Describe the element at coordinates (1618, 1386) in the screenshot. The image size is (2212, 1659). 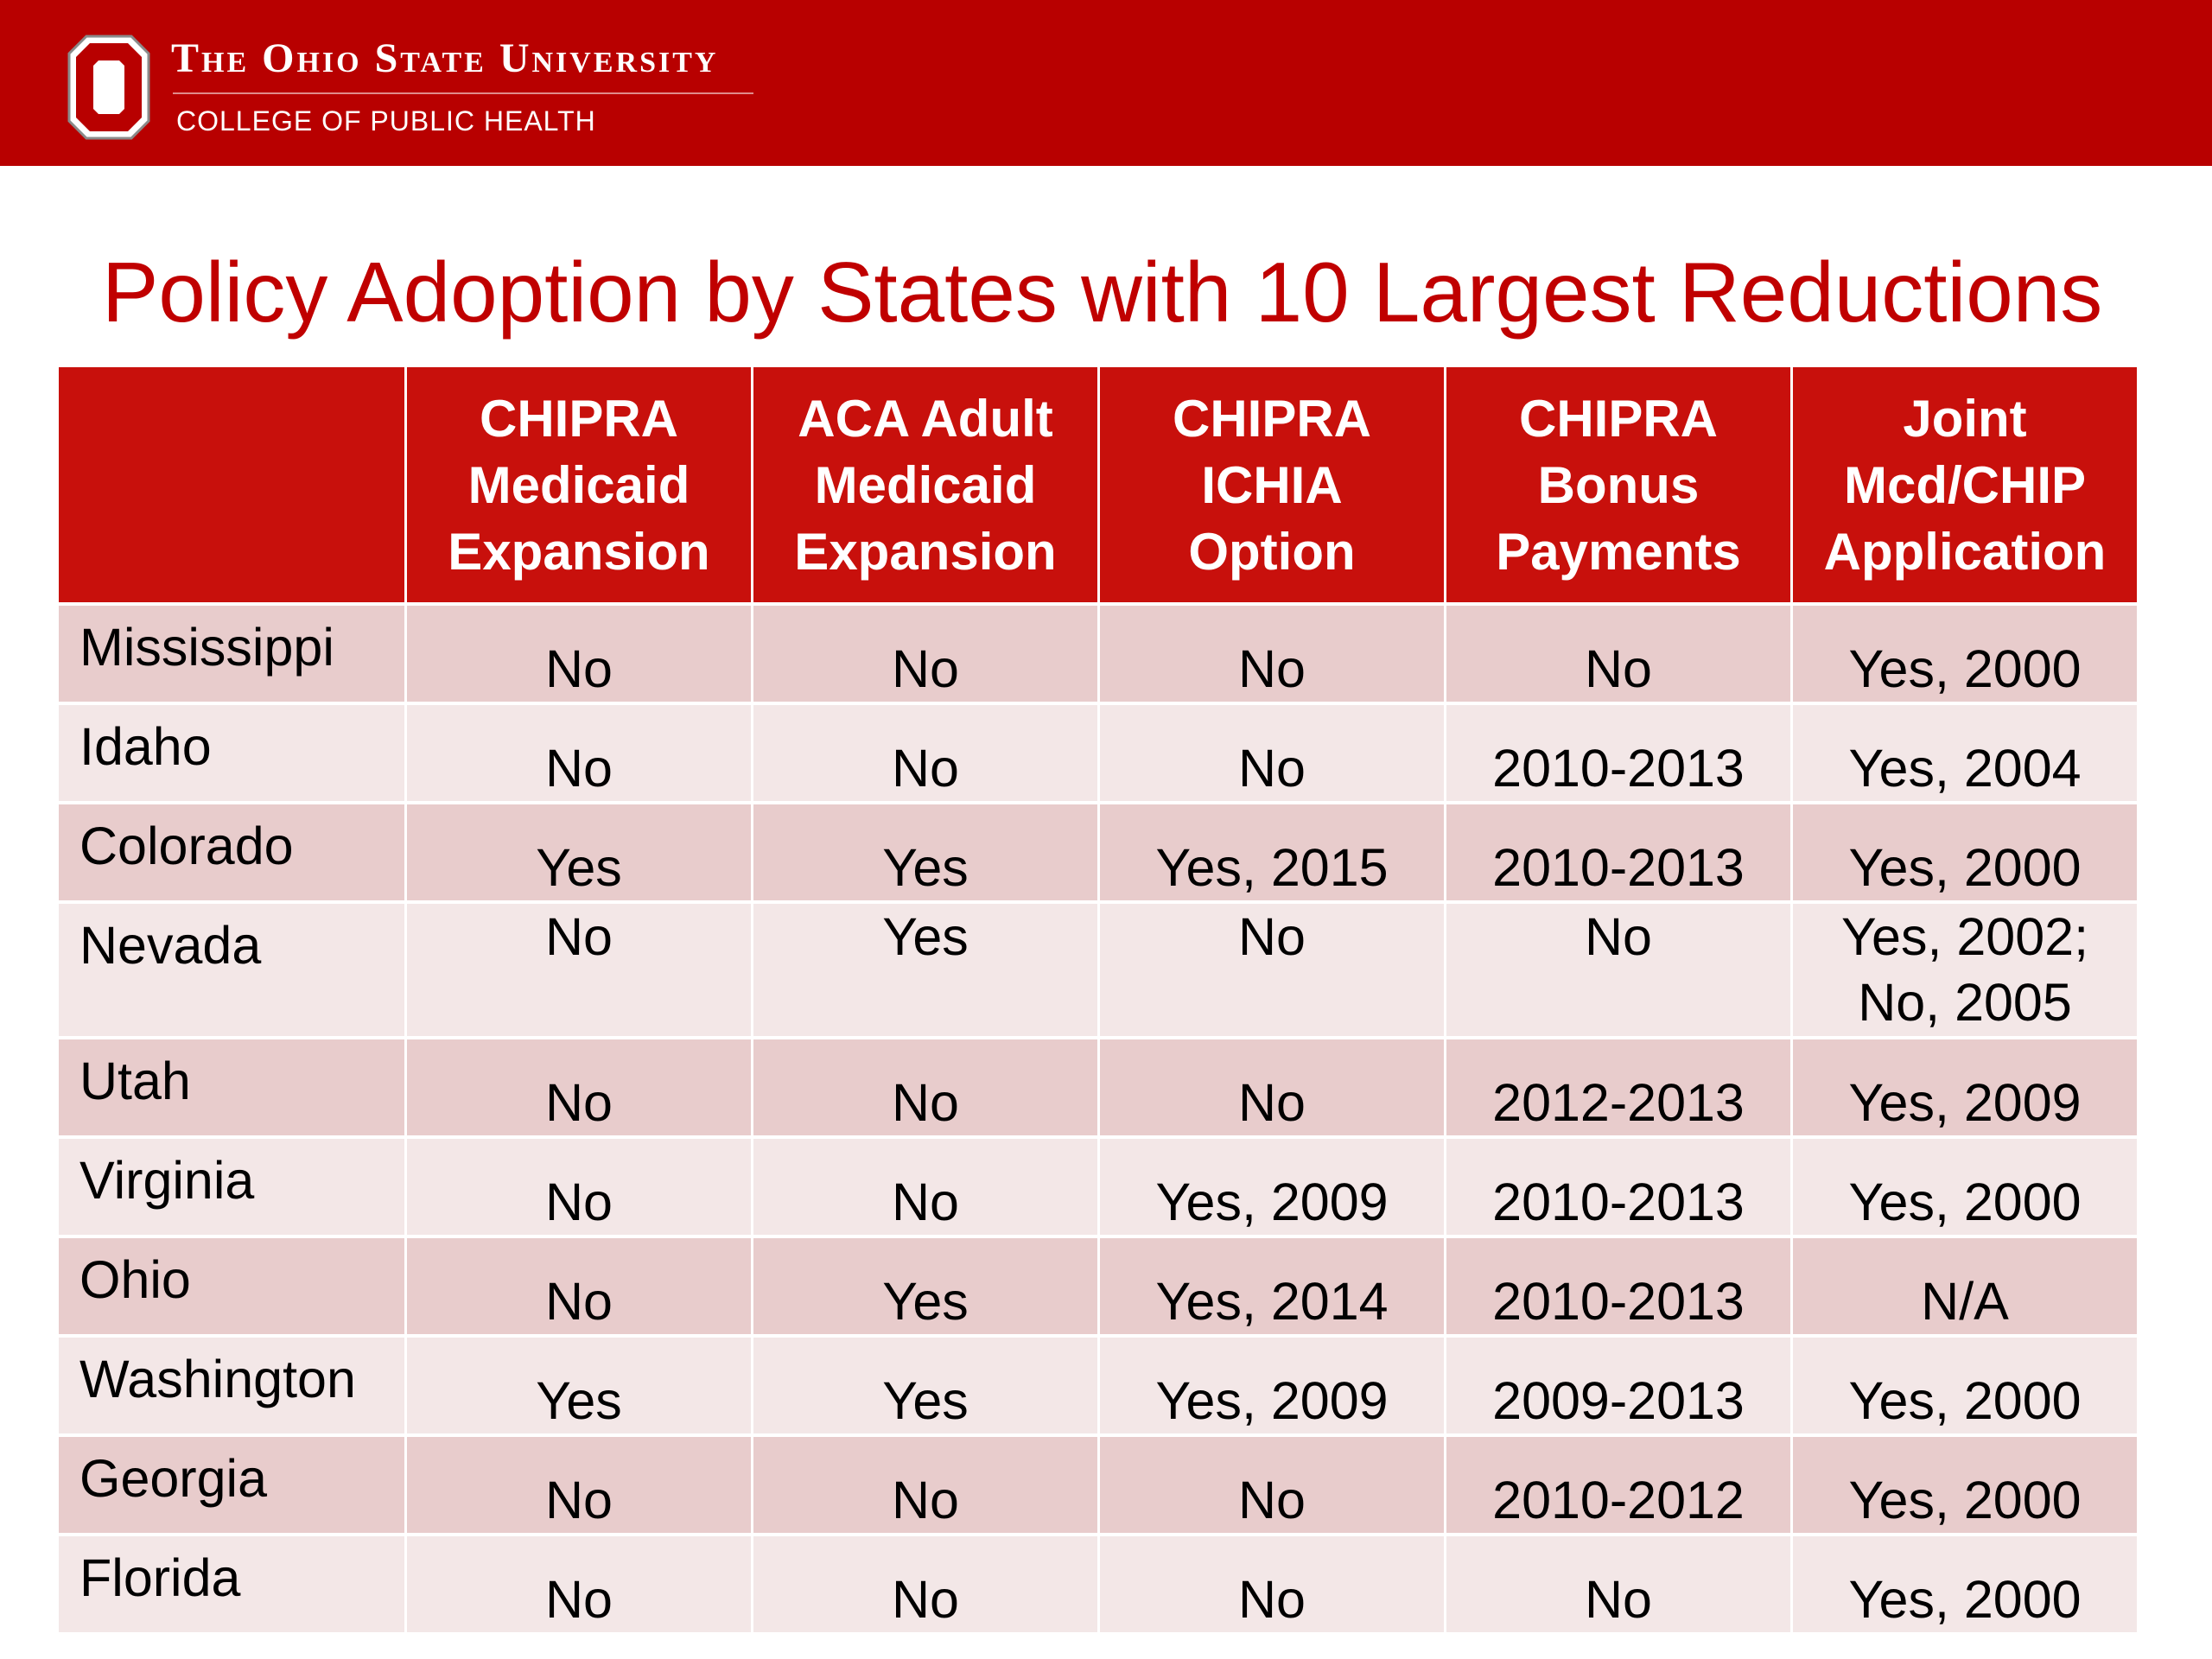
I see `table-cell: 2009-2013` at that location.